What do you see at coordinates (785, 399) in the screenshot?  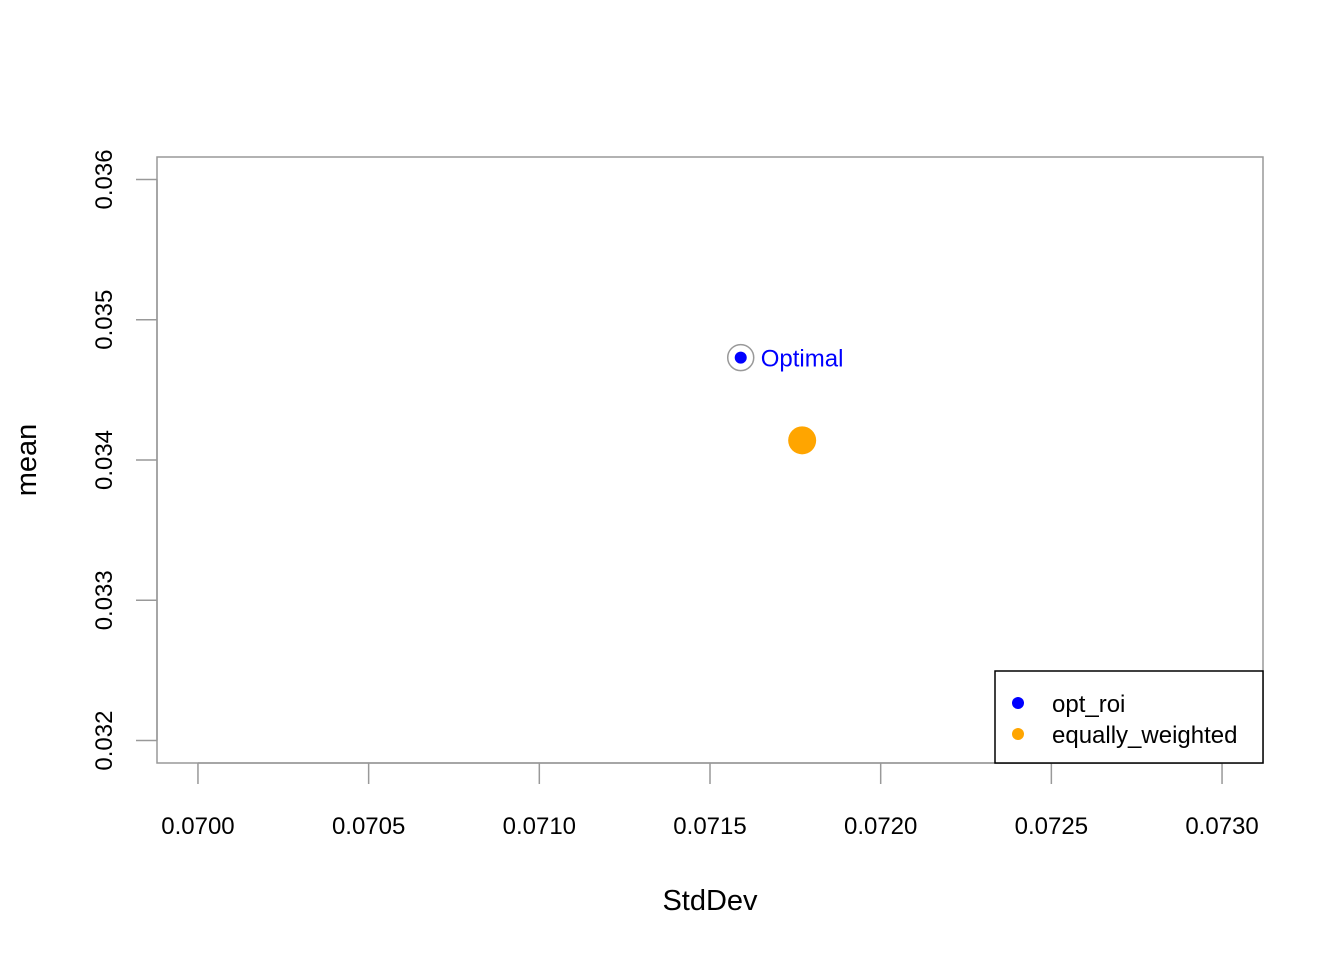 I see `data-points: Optimal` at bounding box center [785, 399].